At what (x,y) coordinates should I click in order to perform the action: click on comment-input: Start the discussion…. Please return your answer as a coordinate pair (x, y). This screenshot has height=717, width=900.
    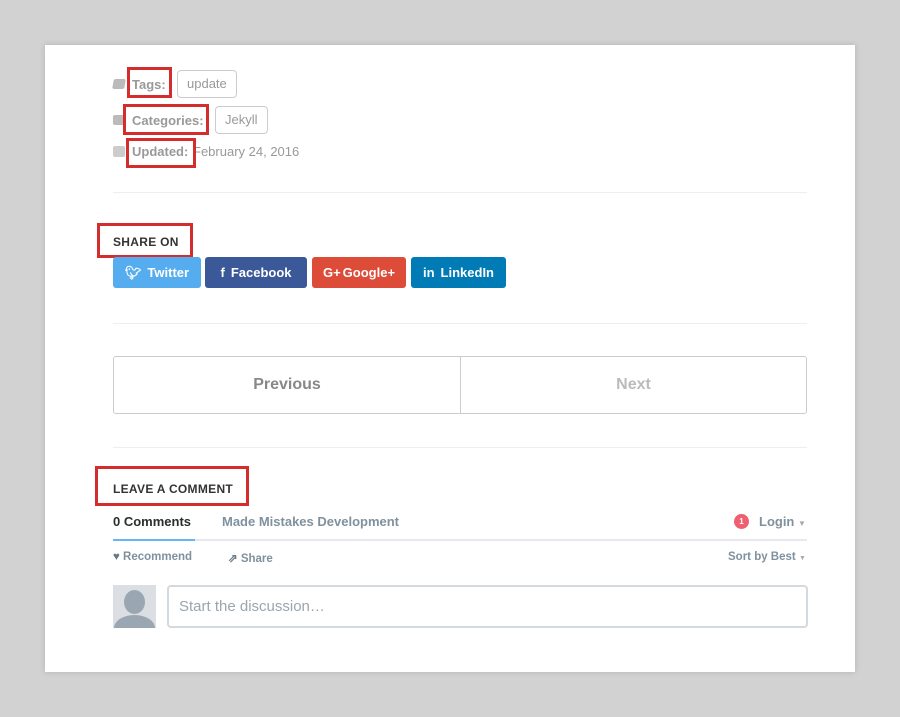
    Looking at the image, I should click on (487, 606).